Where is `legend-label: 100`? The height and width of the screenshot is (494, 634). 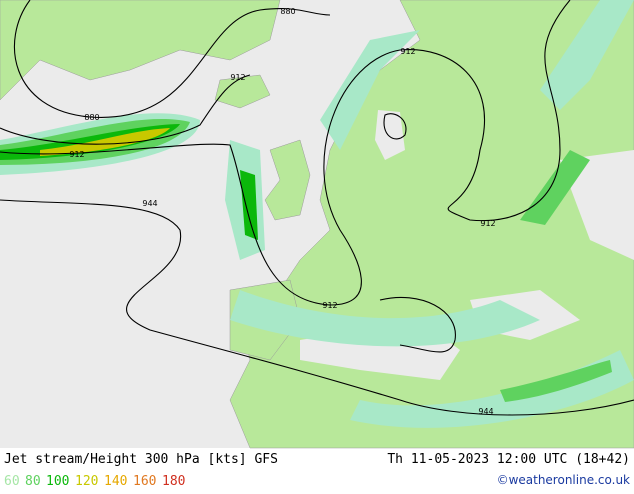 legend-label: 100 is located at coordinates (57, 481).